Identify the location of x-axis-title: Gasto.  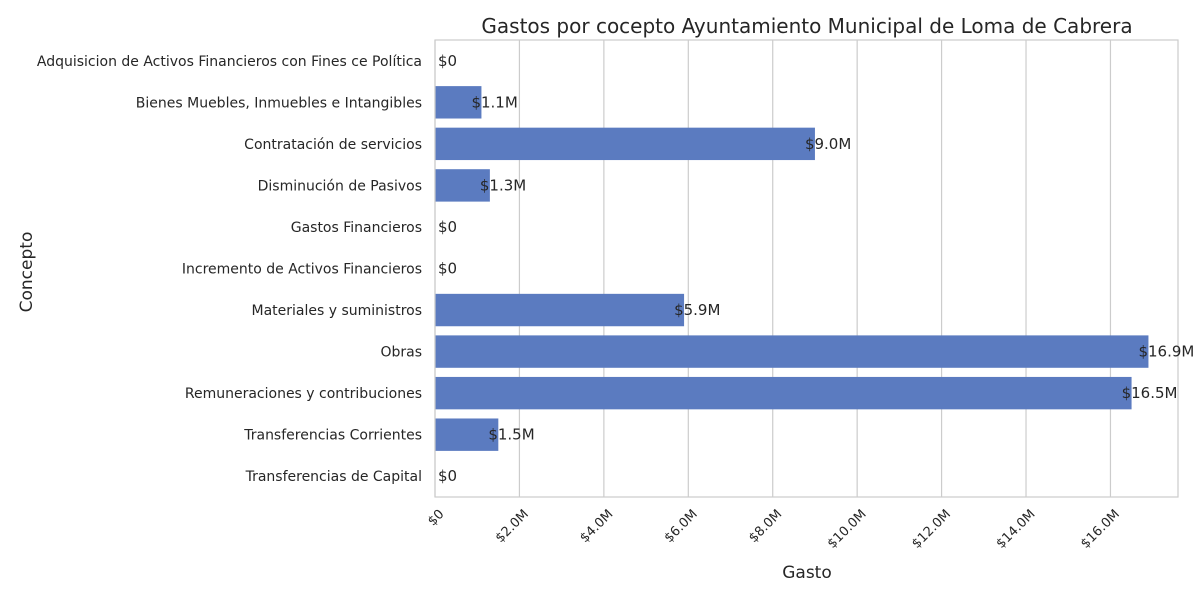
(807, 573).